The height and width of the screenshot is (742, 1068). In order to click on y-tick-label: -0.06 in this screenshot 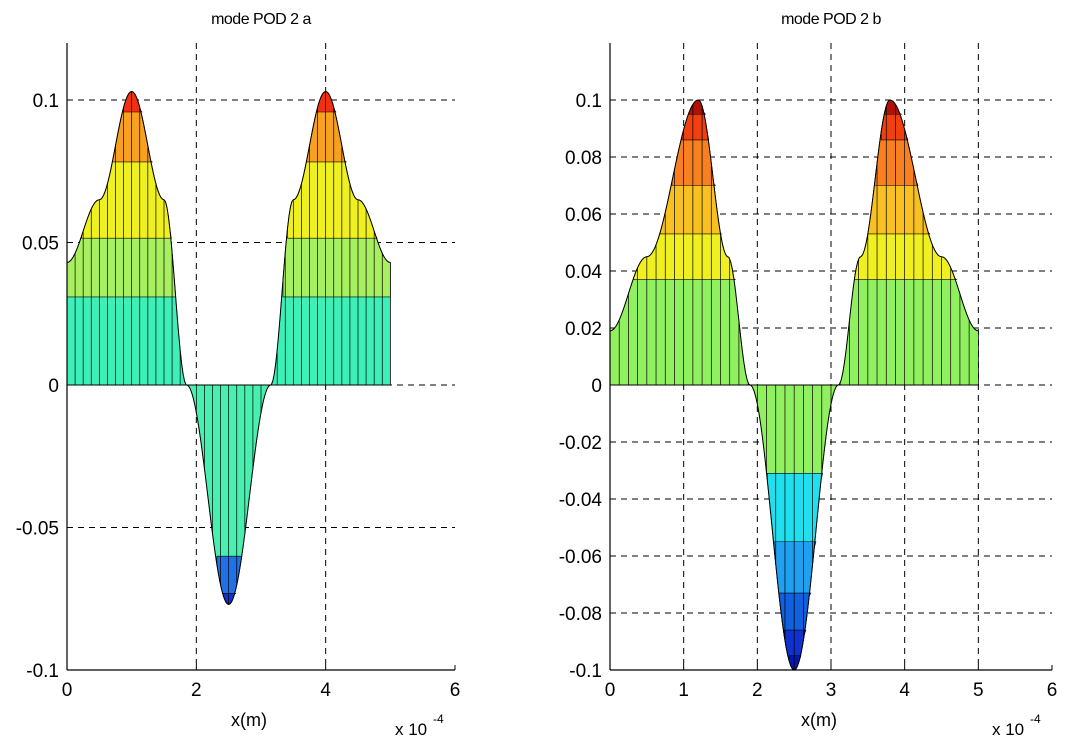, I will do `click(580, 557)`.